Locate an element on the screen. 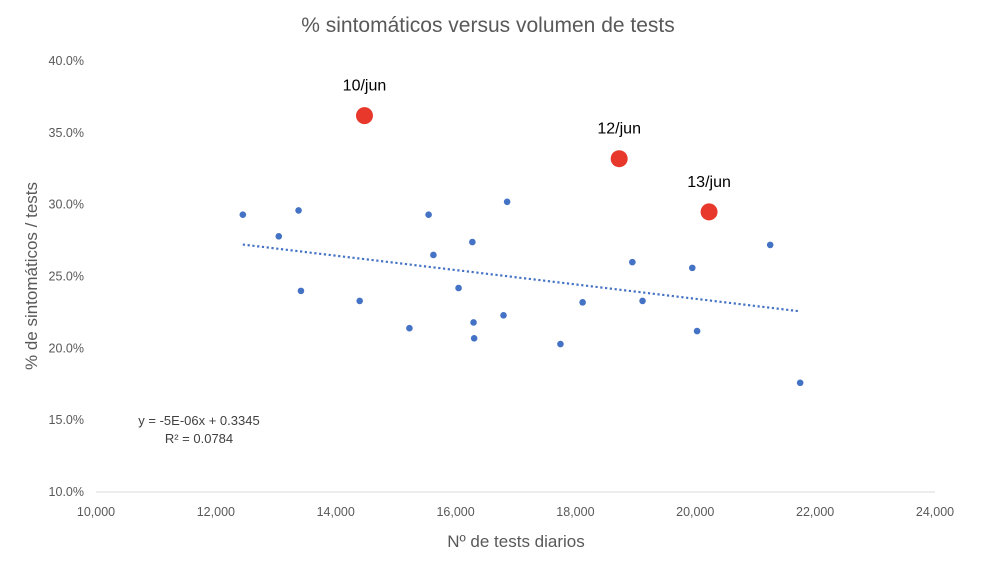 This screenshot has height=566, width=984. x-tick-label: 16,000 is located at coordinates (455, 512).